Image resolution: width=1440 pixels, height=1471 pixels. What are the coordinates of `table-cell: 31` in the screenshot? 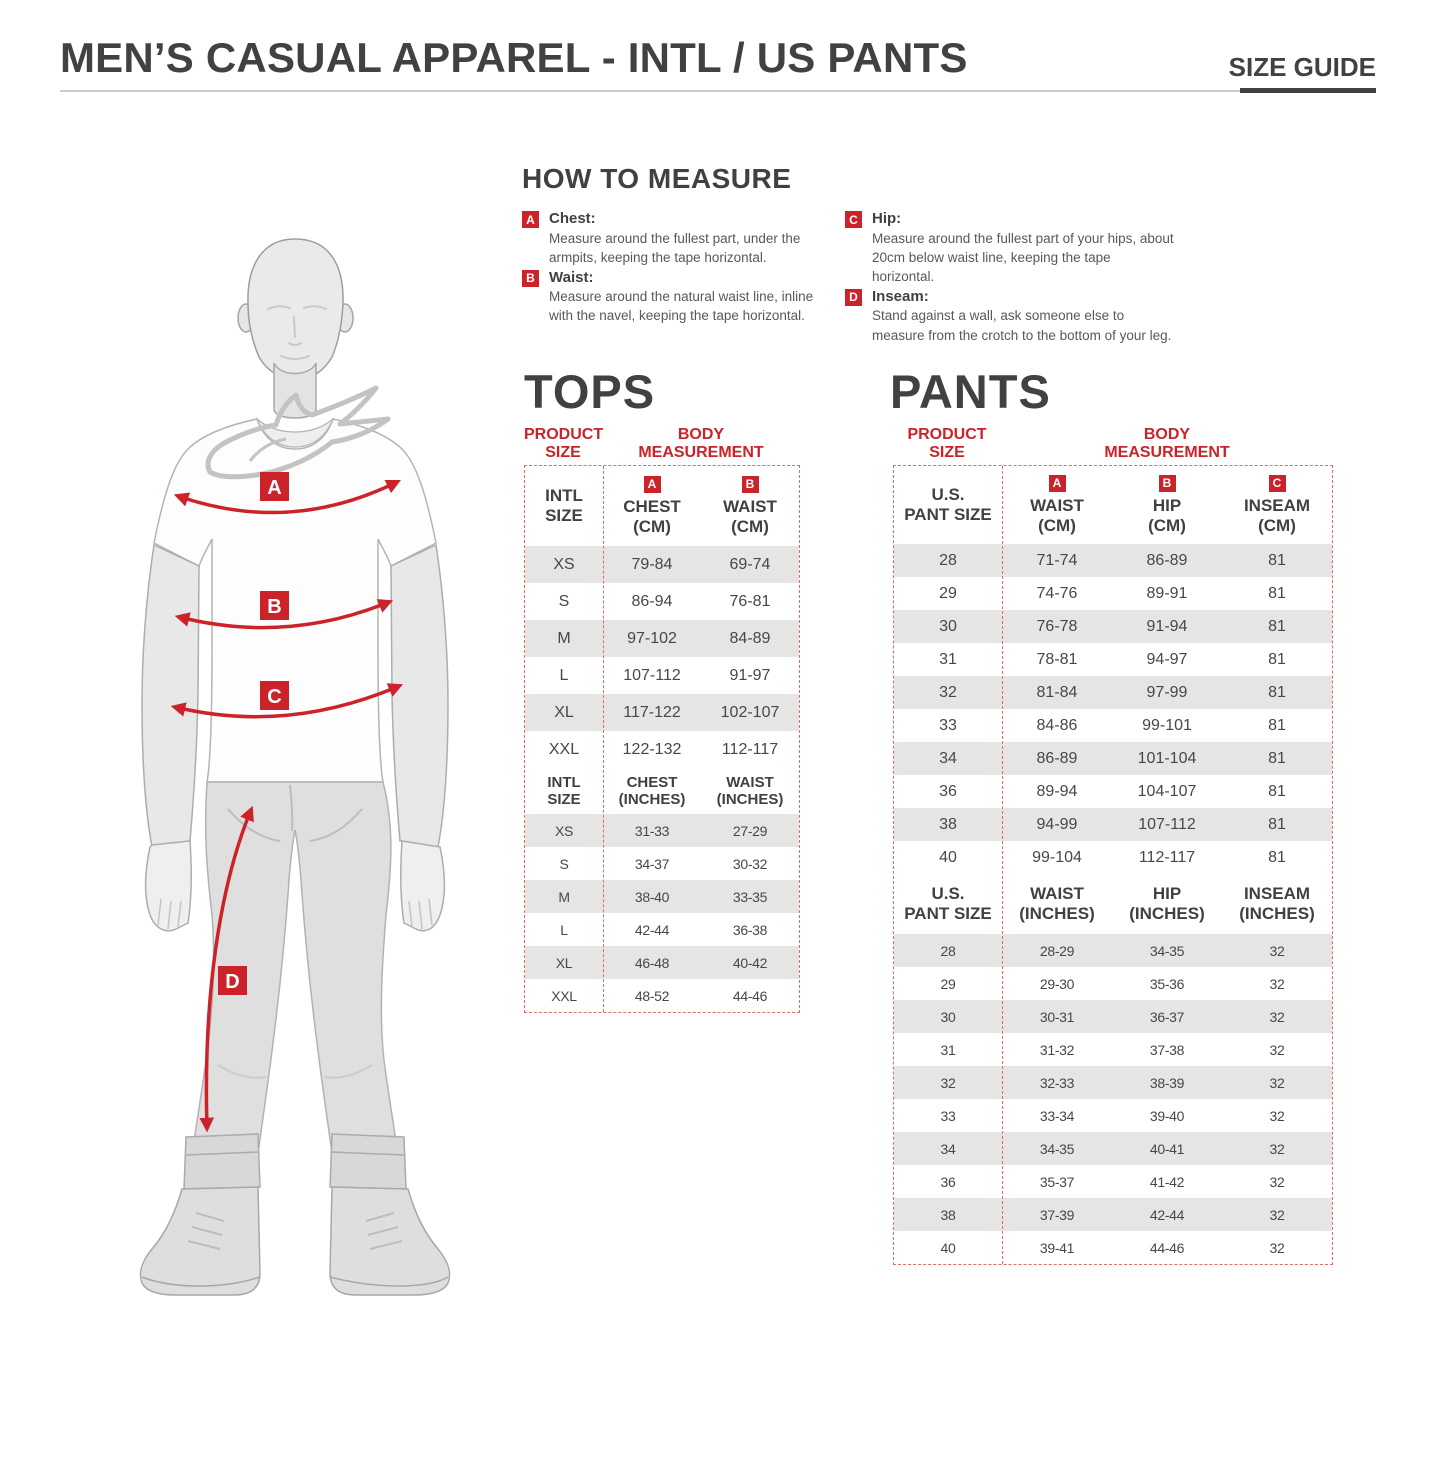 It's located at (948, 659).